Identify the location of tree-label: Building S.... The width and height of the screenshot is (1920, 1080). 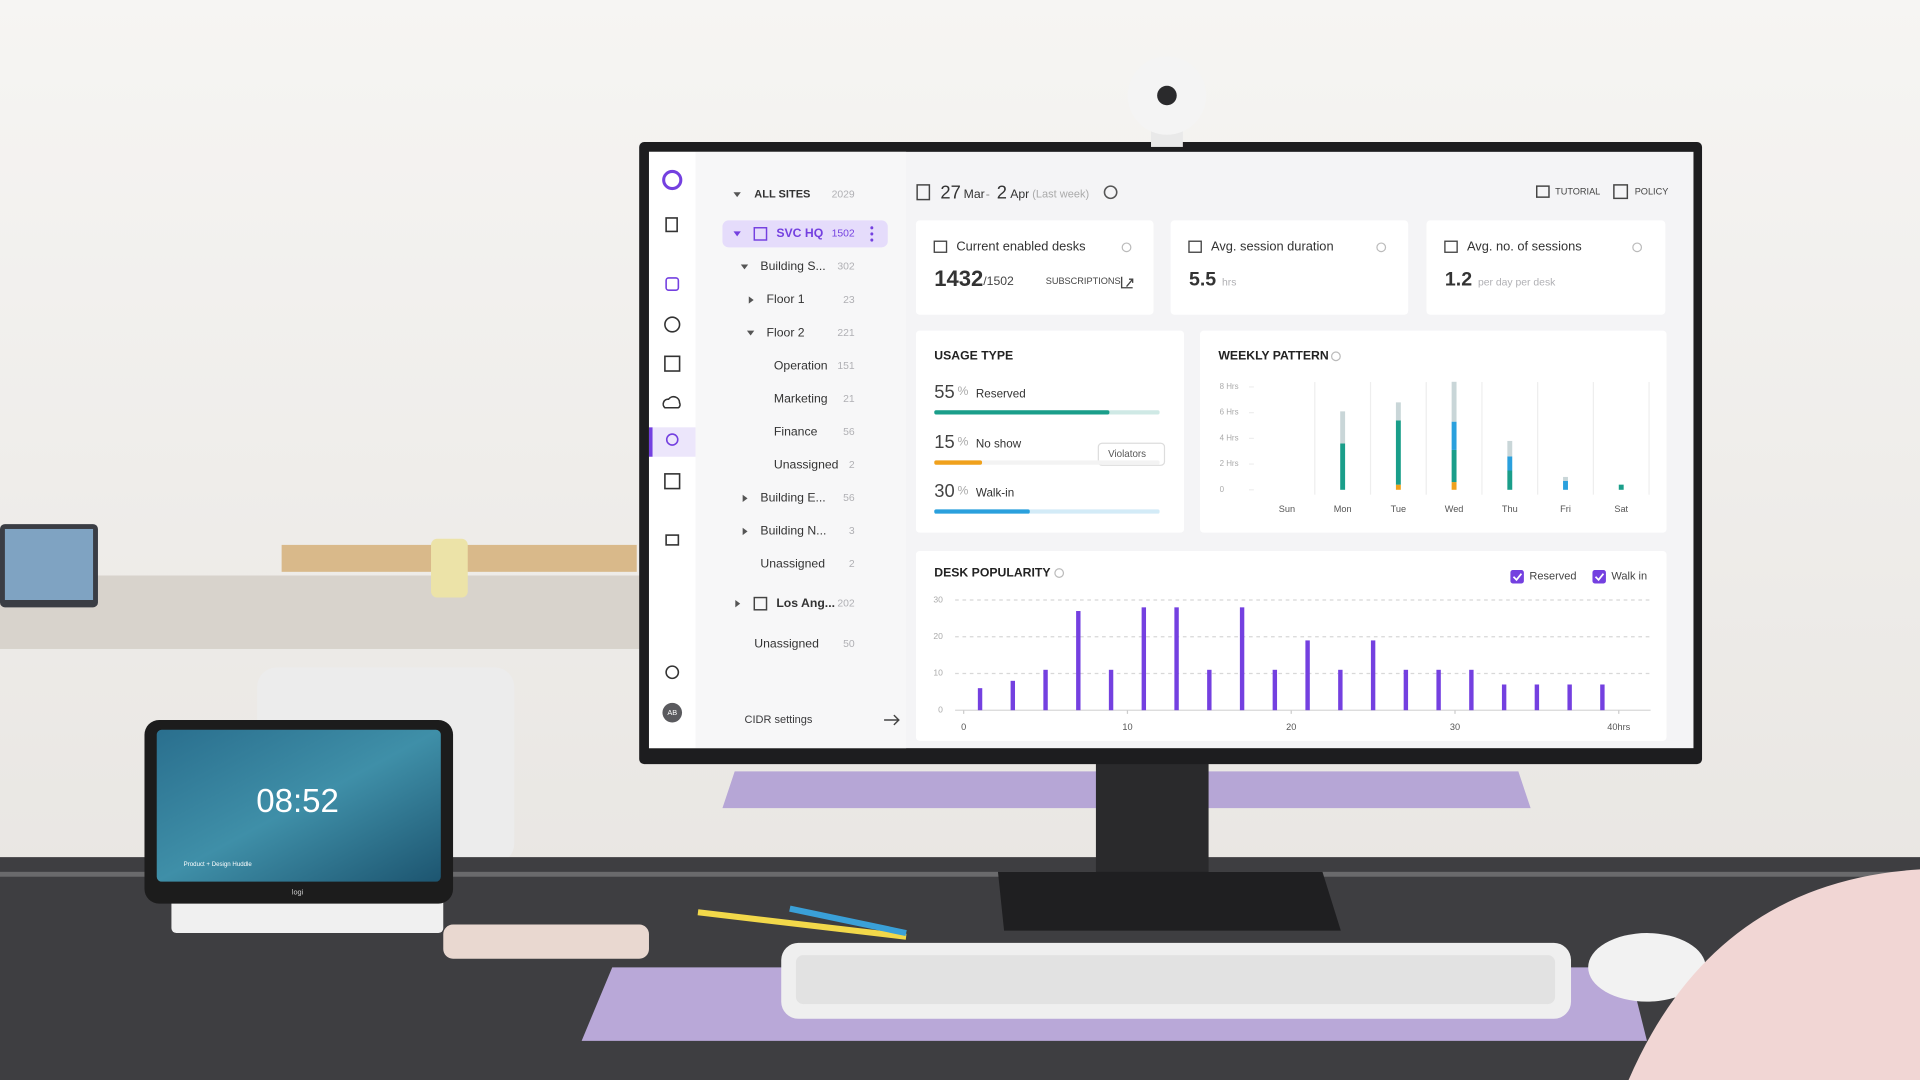
(792, 266).